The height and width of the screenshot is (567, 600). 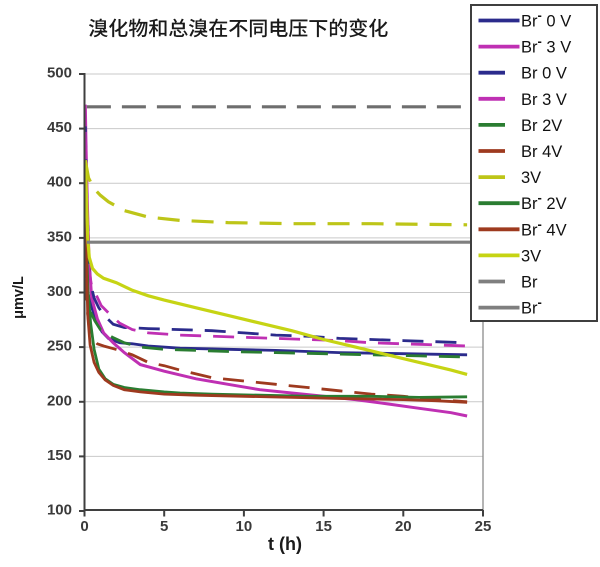 What do you see at coordinates (546, 19) in the screenshot?
I see `svg-text: Br- 0 V` at bounding box center [546, 19].